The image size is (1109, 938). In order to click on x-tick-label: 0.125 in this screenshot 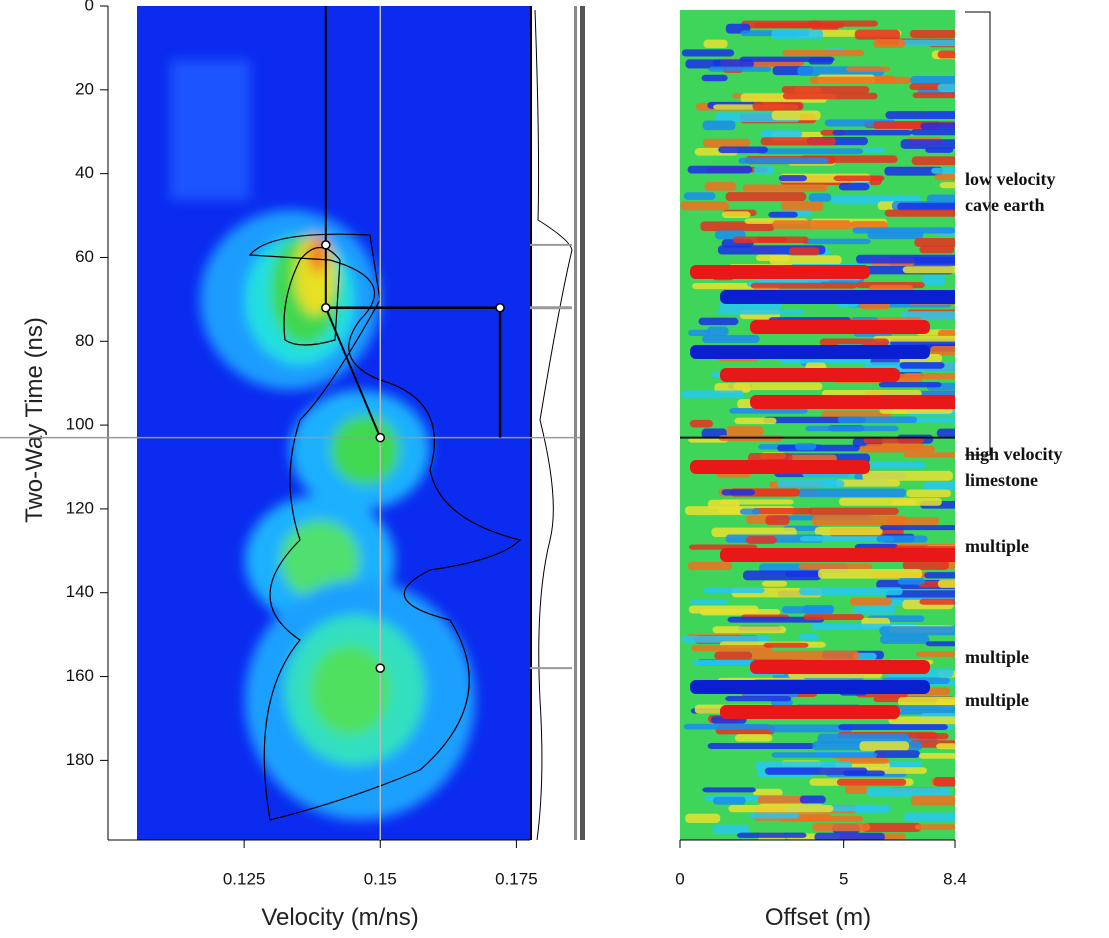, I will do `click(244, 878)`.